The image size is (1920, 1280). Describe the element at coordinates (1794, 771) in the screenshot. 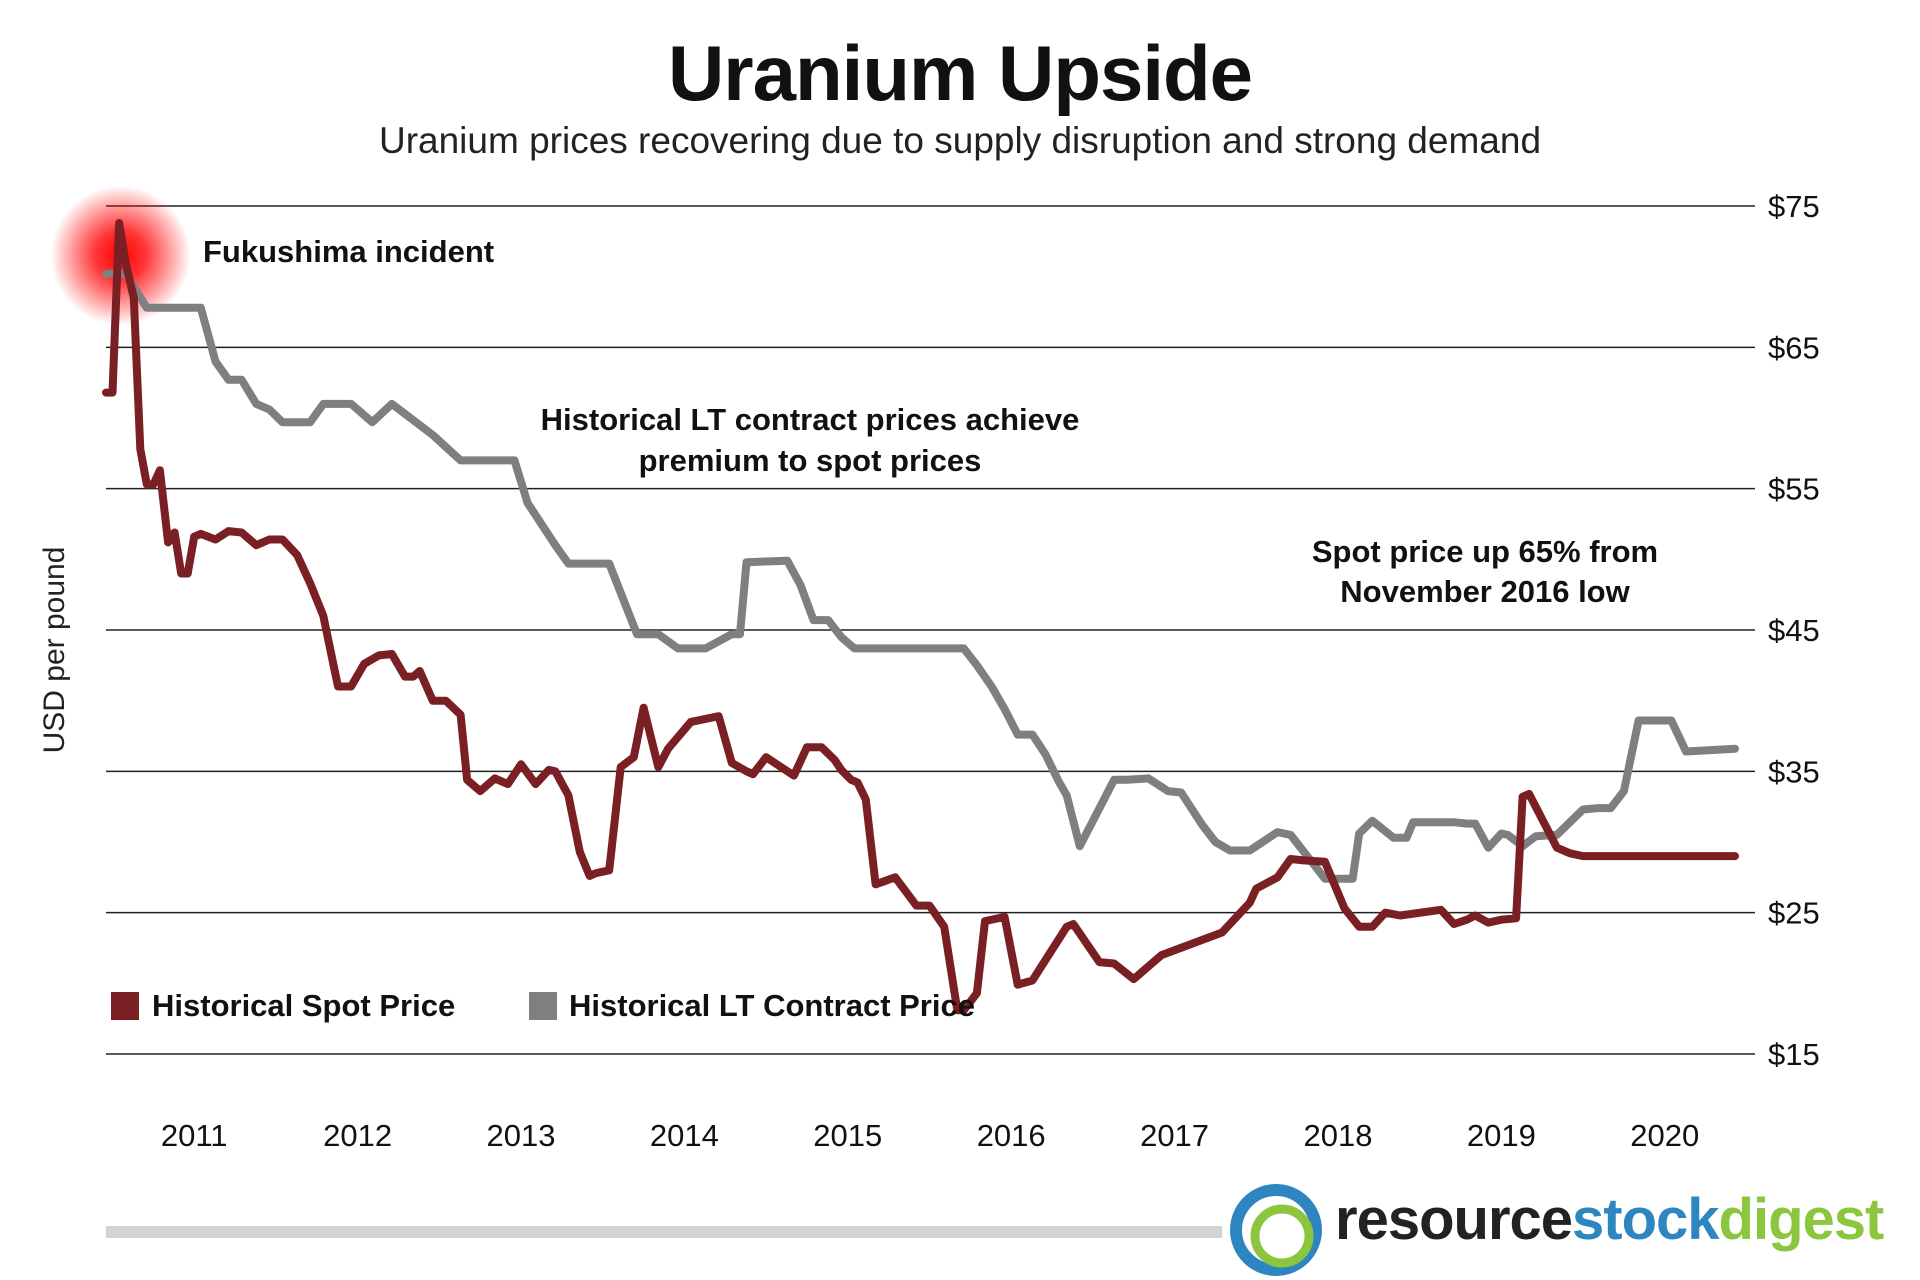

I see `y-tick-label: $35` at that location.